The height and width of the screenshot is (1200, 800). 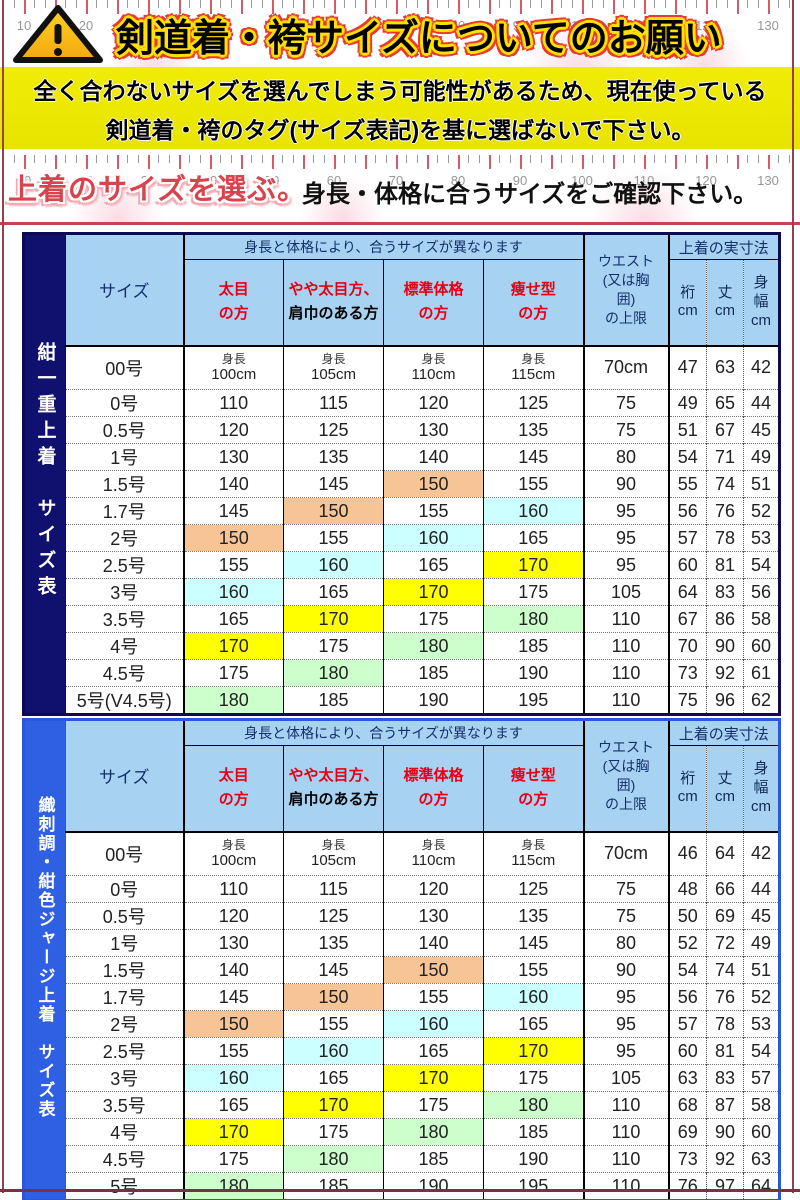 I want to click on ruler-number: 100, so click(x=582, y=25).